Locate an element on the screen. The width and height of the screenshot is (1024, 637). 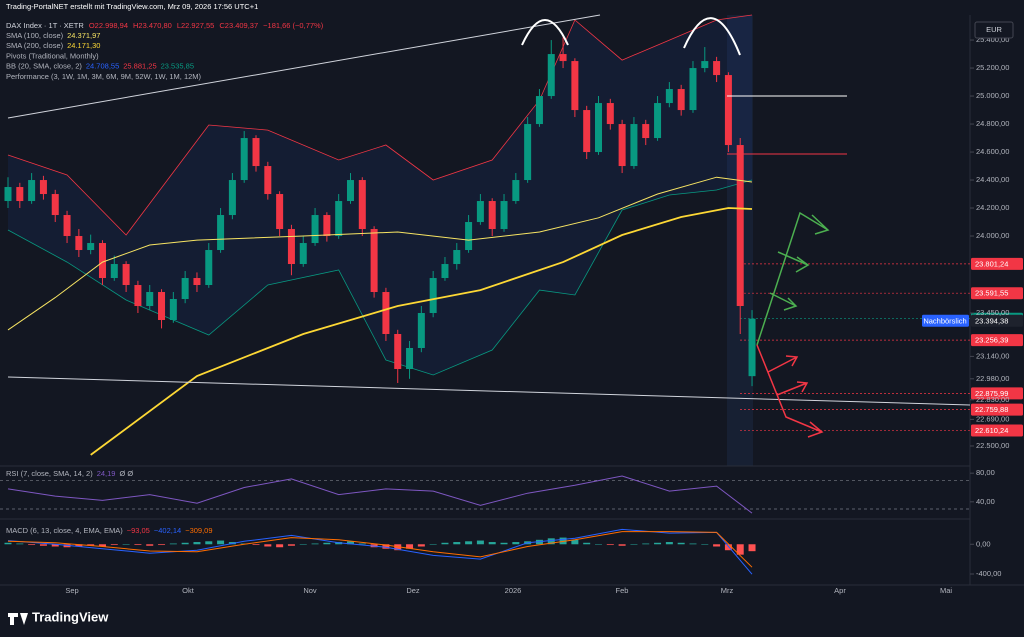
time-label: Dez is located at coordinates (413, 590).